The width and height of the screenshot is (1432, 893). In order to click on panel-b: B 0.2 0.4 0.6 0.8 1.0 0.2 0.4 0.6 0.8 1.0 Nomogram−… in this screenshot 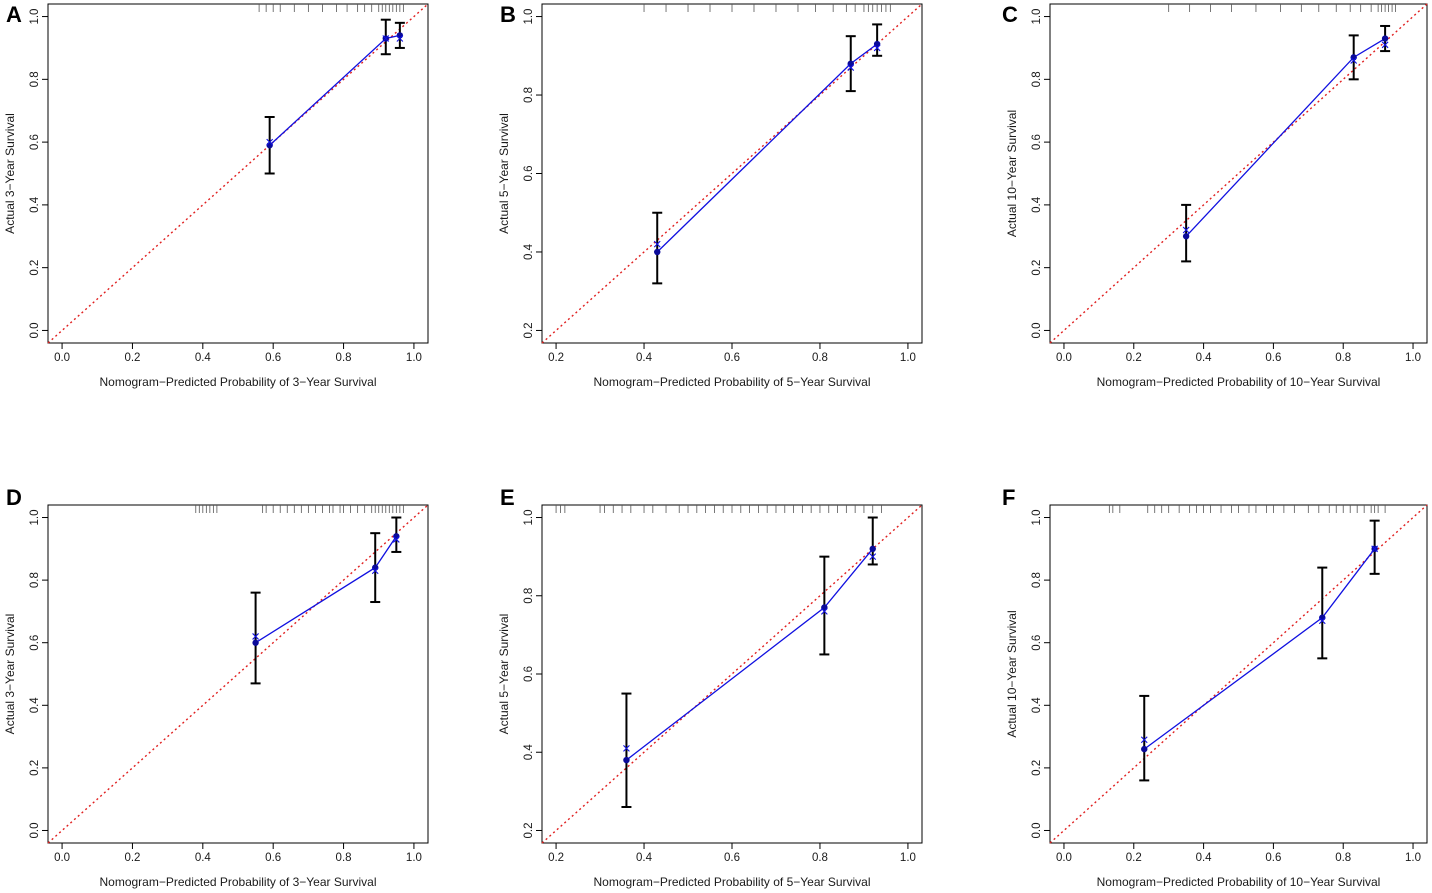, I will do `click(710, 195)`.